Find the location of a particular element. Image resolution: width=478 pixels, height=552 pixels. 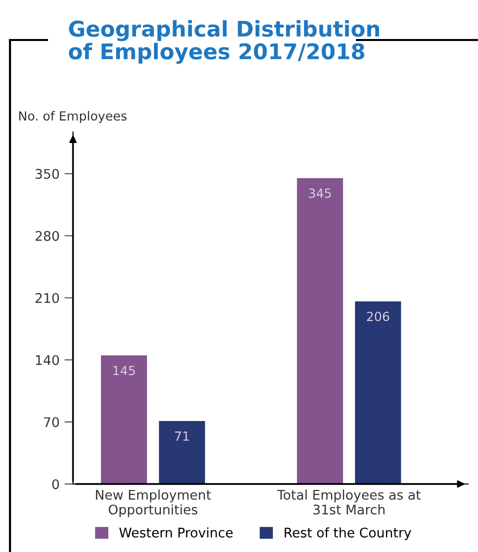

data-label: 71 is located at coordinates (182, 436).